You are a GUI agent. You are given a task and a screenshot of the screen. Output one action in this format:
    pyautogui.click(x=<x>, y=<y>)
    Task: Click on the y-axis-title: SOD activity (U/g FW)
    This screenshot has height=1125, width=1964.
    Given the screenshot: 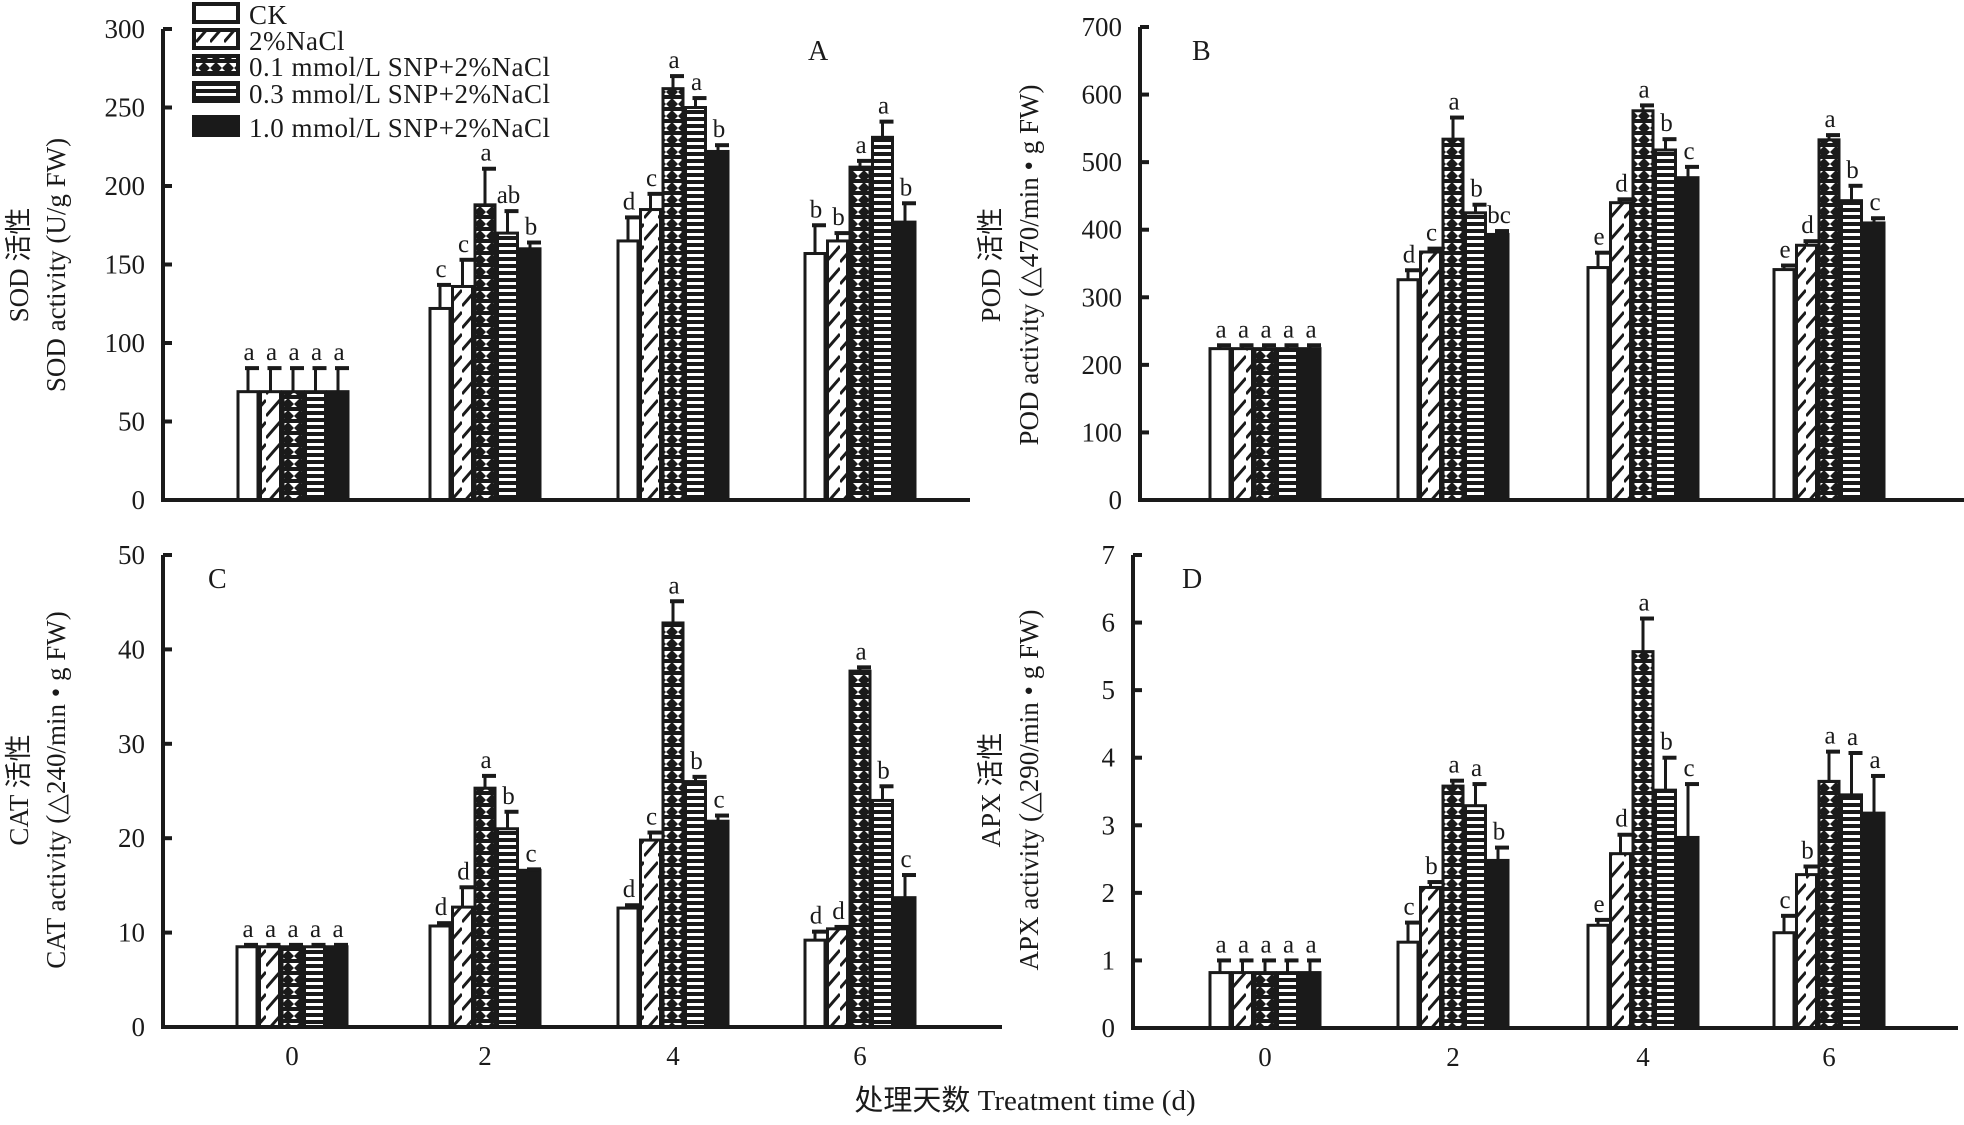 What is the action you would take?
    pyautogui.click(x=56, y=265)
    